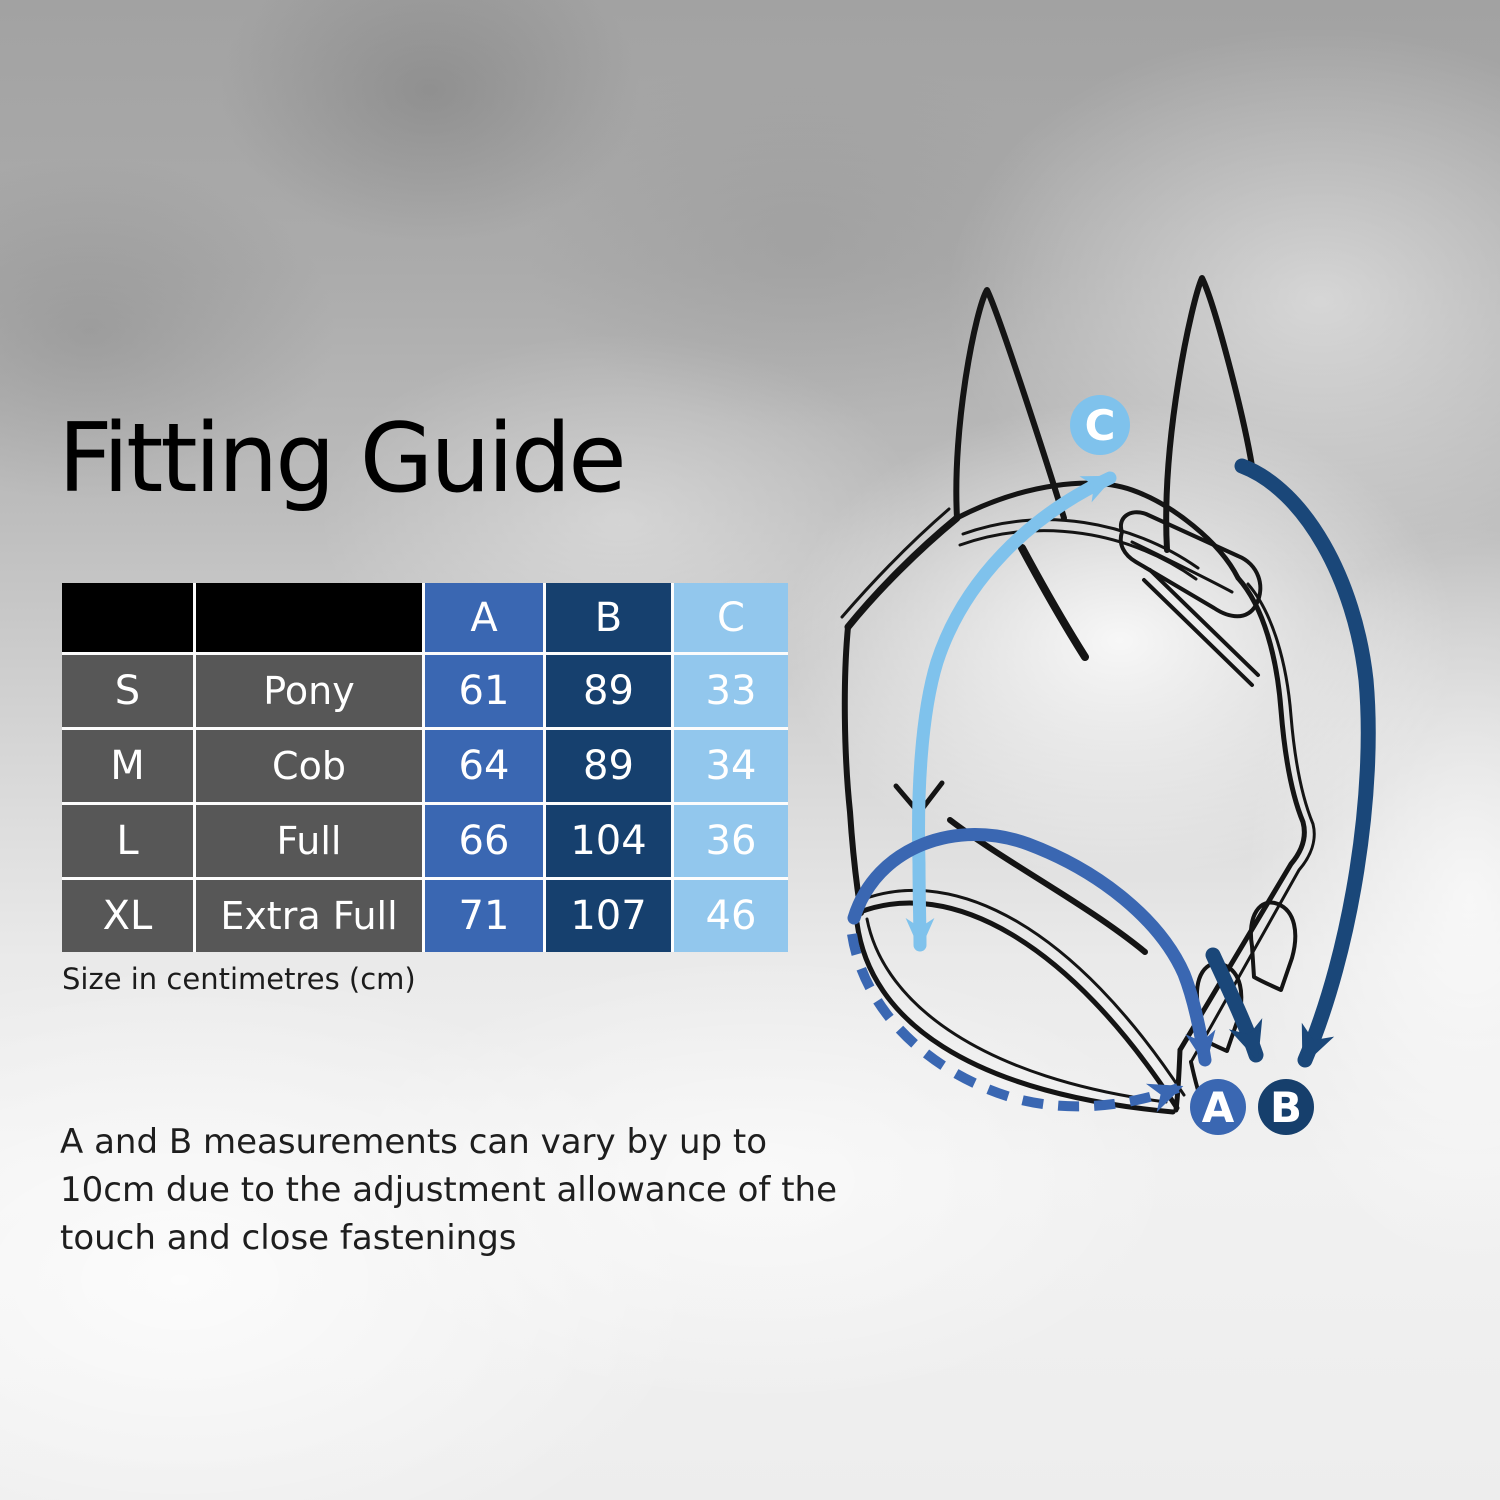 The width and height of the screenshot is (1500, 1500). Describe the element at coordinates (1011, 711) in the screenshot. I see `measure-c-arrow` at that location.